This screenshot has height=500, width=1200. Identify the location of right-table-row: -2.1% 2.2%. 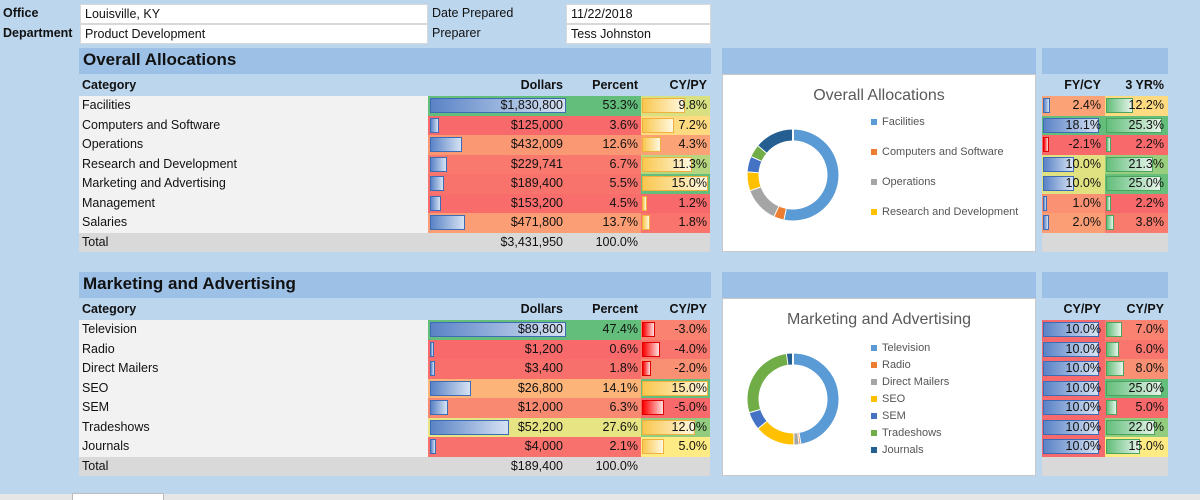
(1105, 145).